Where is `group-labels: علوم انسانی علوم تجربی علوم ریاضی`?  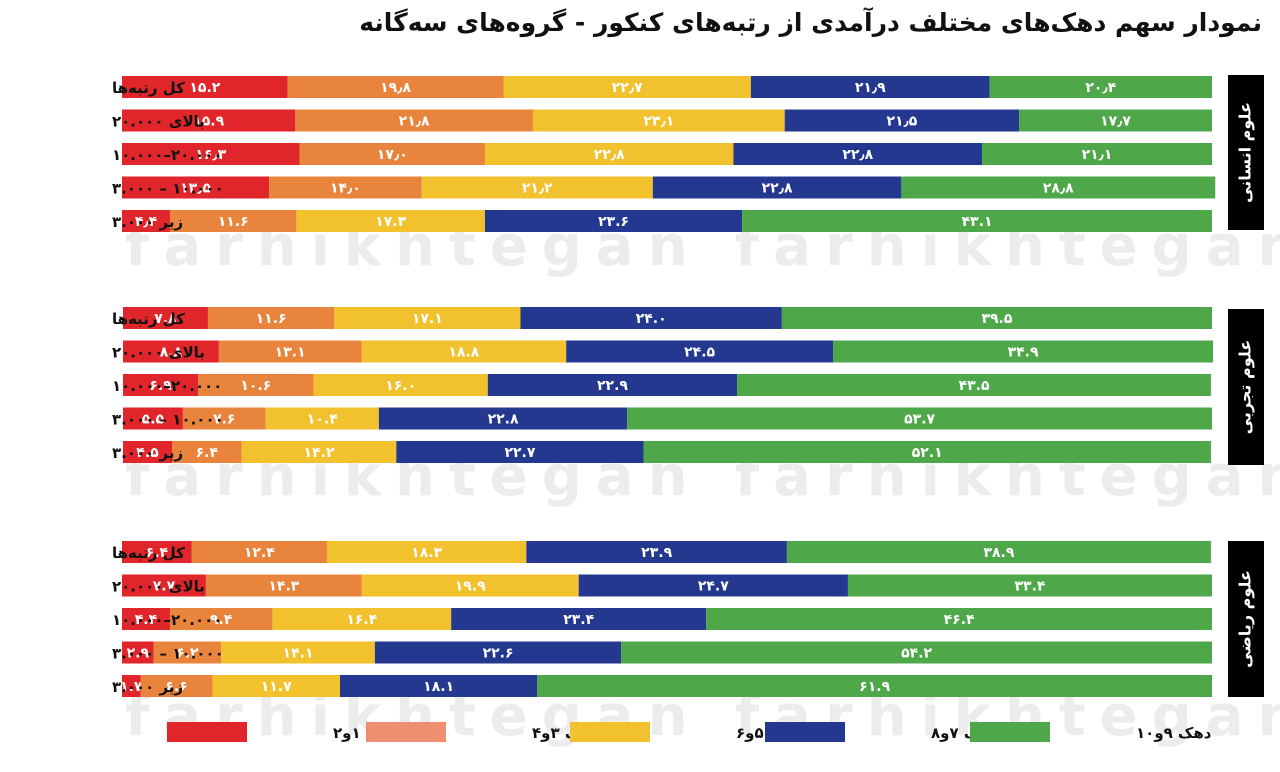
group-labels: علوم انسانی علوم تجربی علوم ریاضی is located at coordinates (1246, 386).